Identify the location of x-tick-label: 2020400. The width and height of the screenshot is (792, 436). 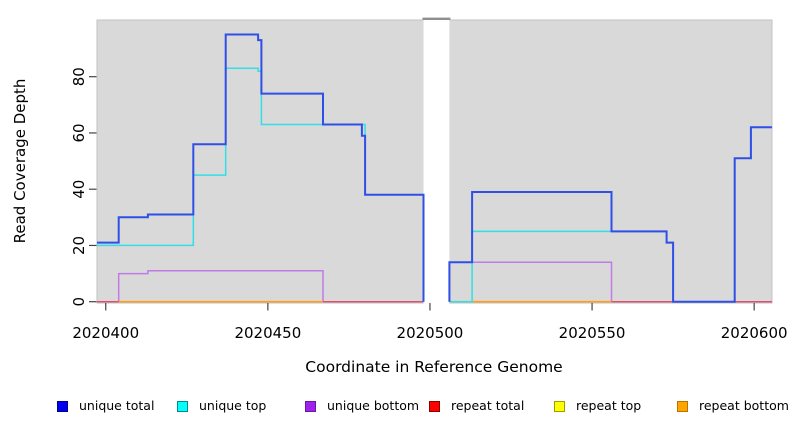
(105, 333).